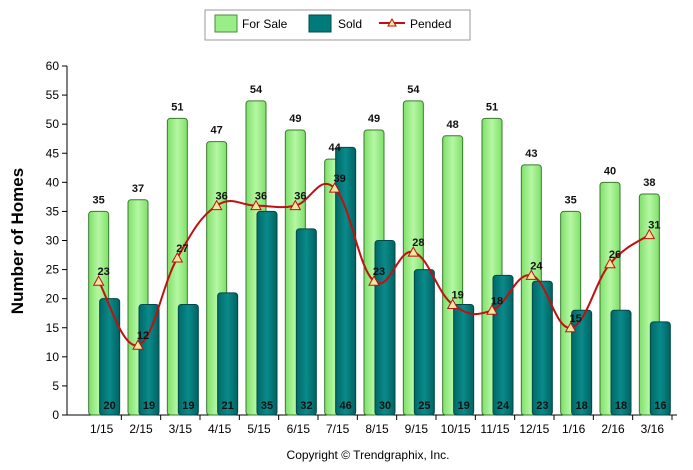 This screenshot has width=693, height=470. I want to click on x-tick-label: 6/15, so click(299, 429).